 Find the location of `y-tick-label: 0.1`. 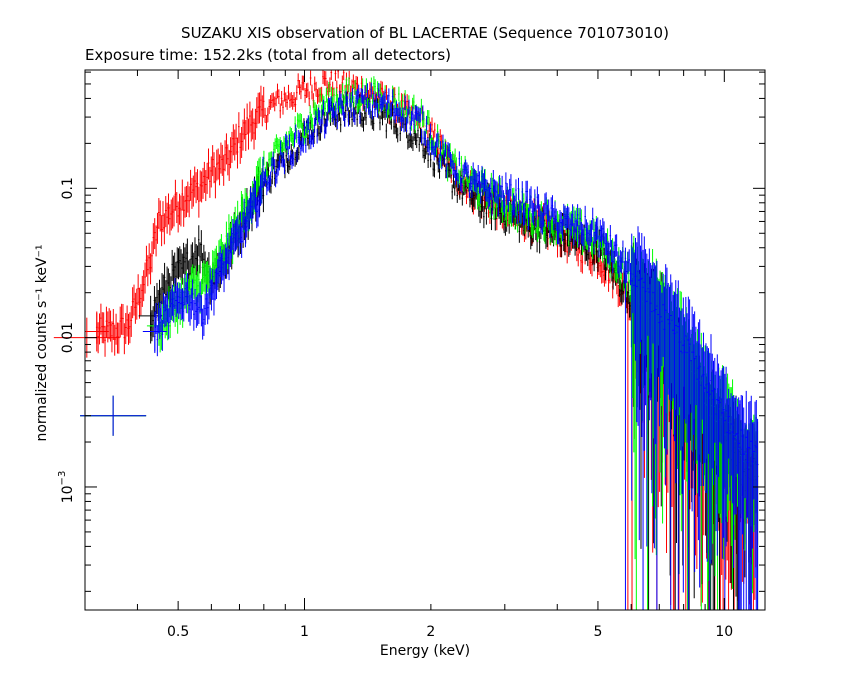

y-tick-label: 0.1 is located at coordinates (68, 188).